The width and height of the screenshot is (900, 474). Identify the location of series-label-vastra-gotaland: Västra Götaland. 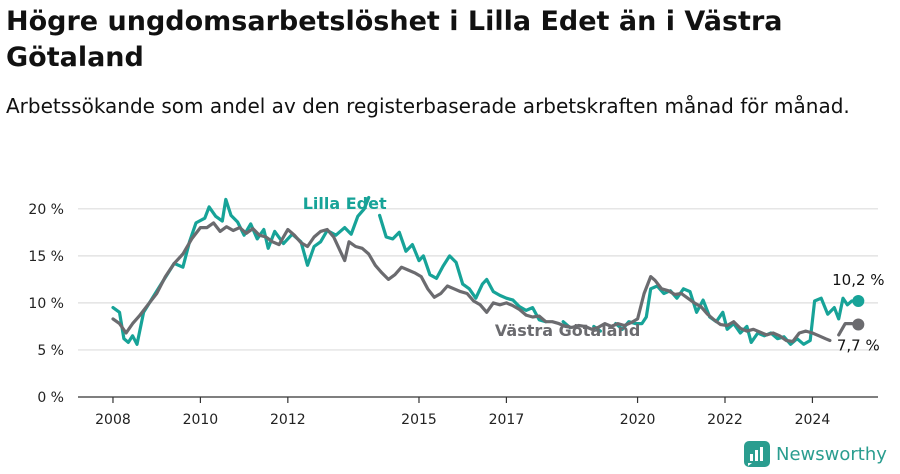
(567, 330).